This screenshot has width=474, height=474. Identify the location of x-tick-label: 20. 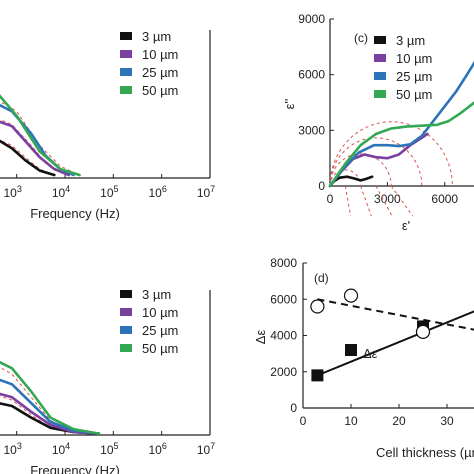
(399, 421).